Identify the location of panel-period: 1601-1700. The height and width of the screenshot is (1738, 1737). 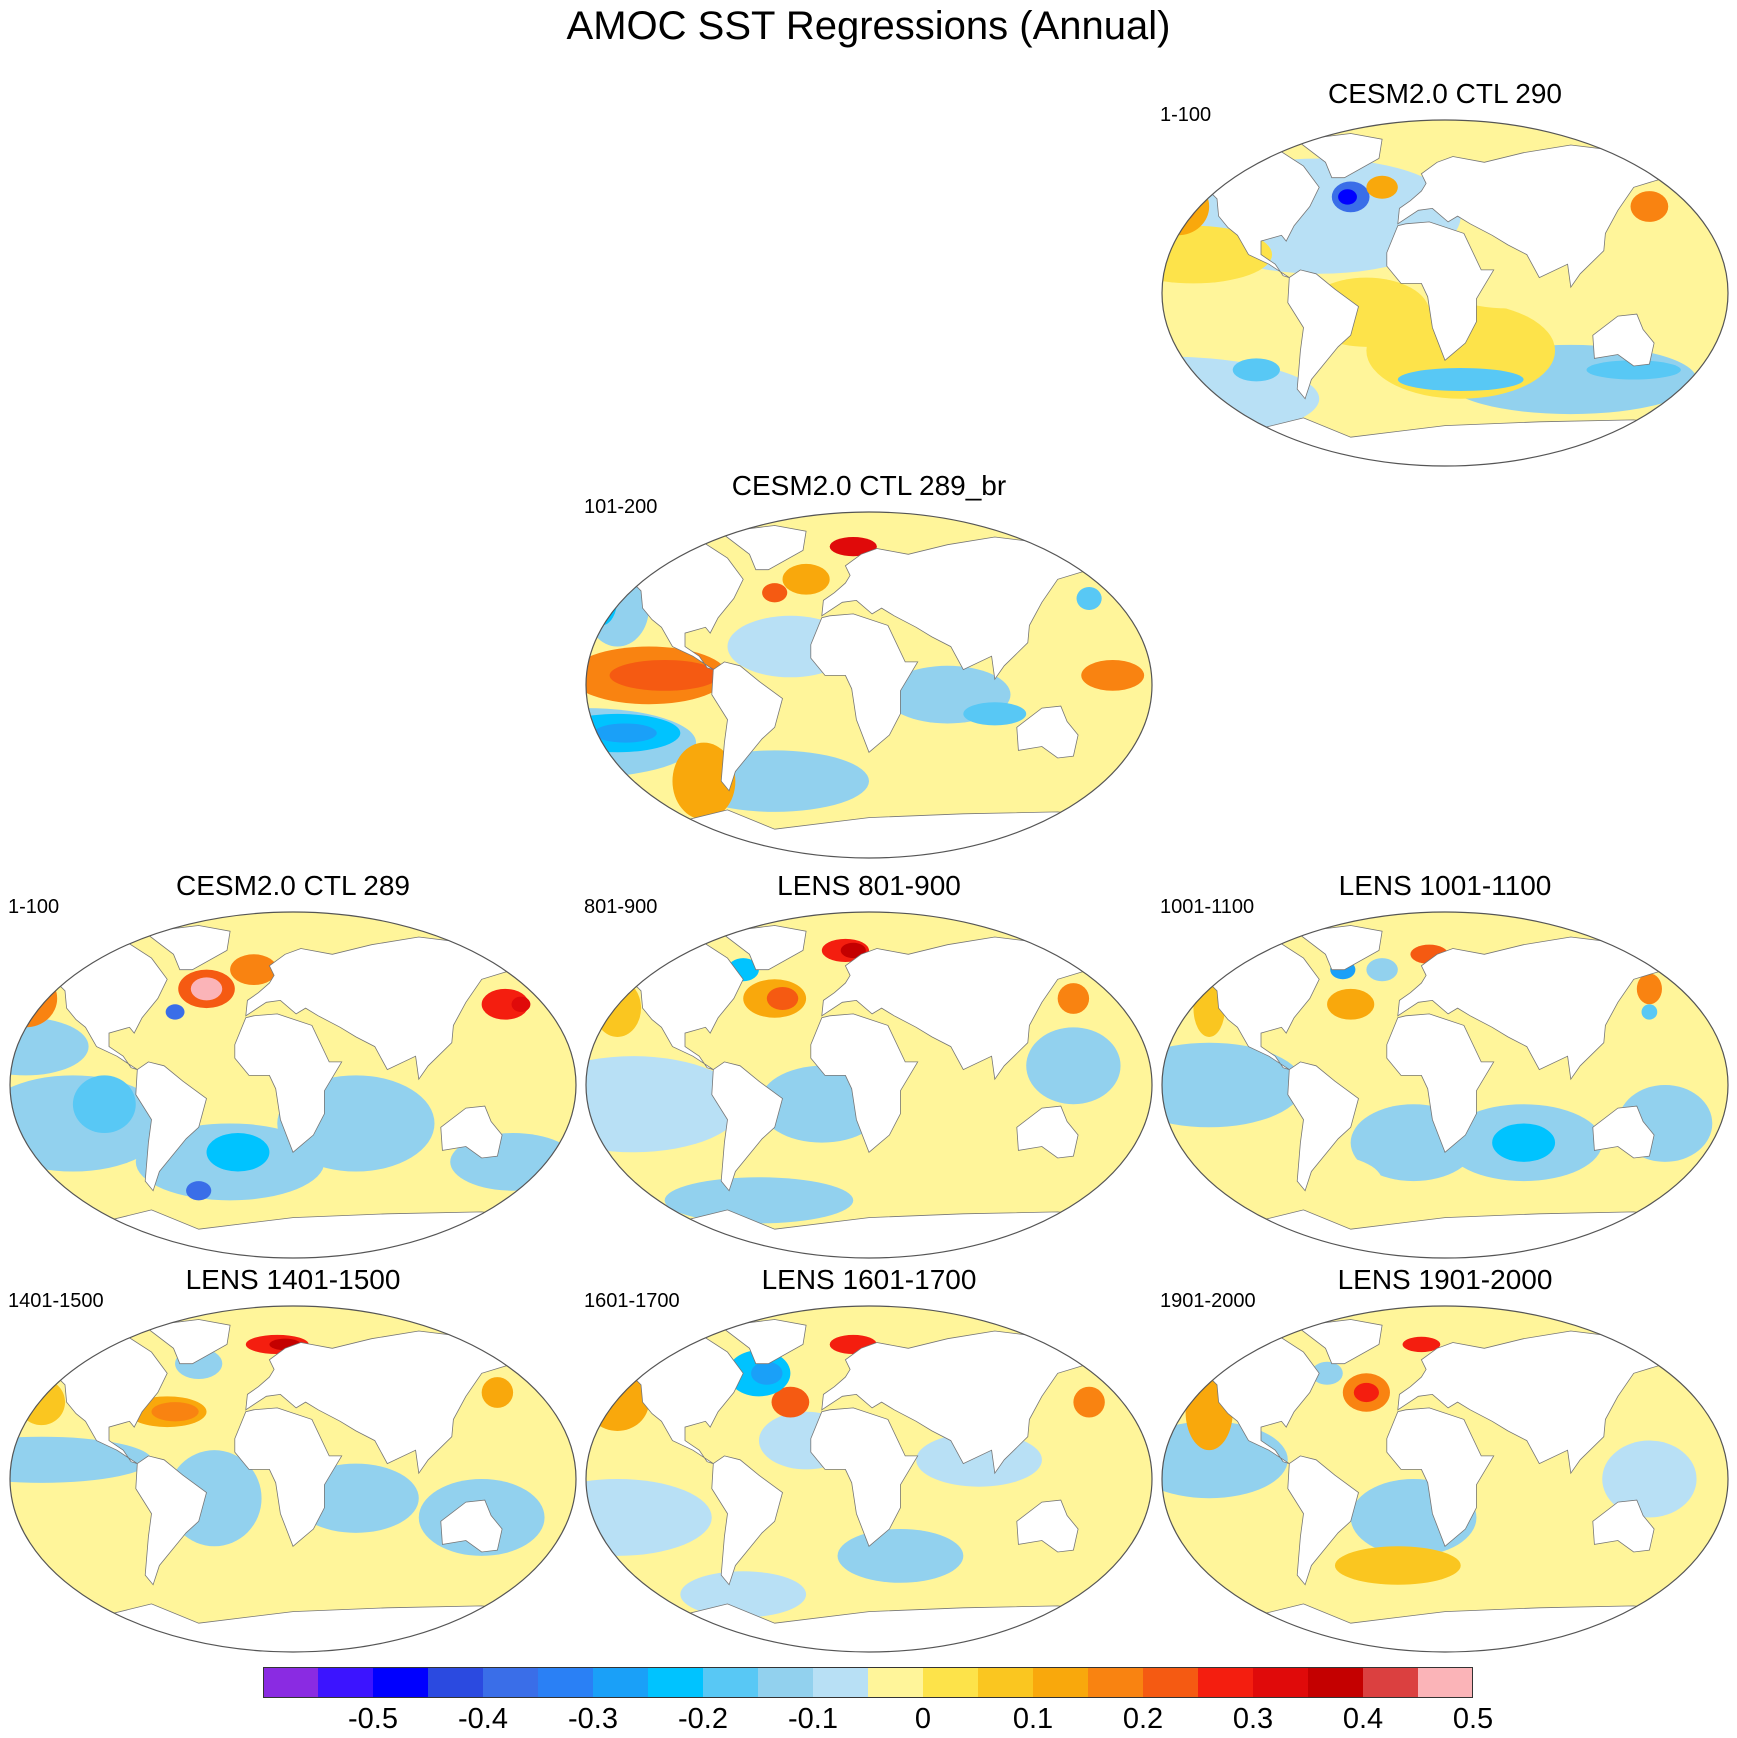
(632, 1301).